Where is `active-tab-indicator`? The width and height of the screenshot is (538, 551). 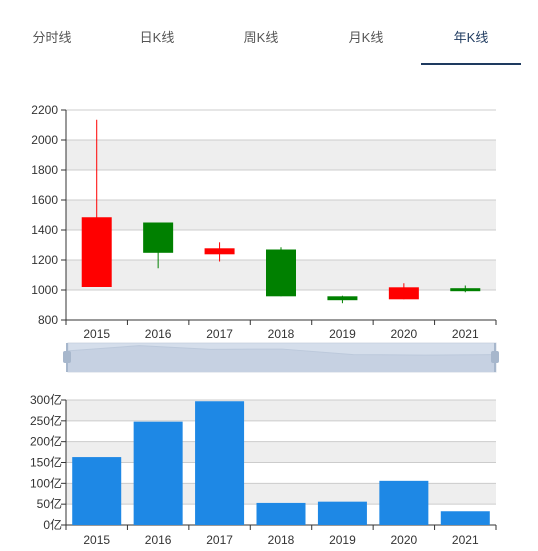
active-tab-indicator is located at coordinates (471, 64).